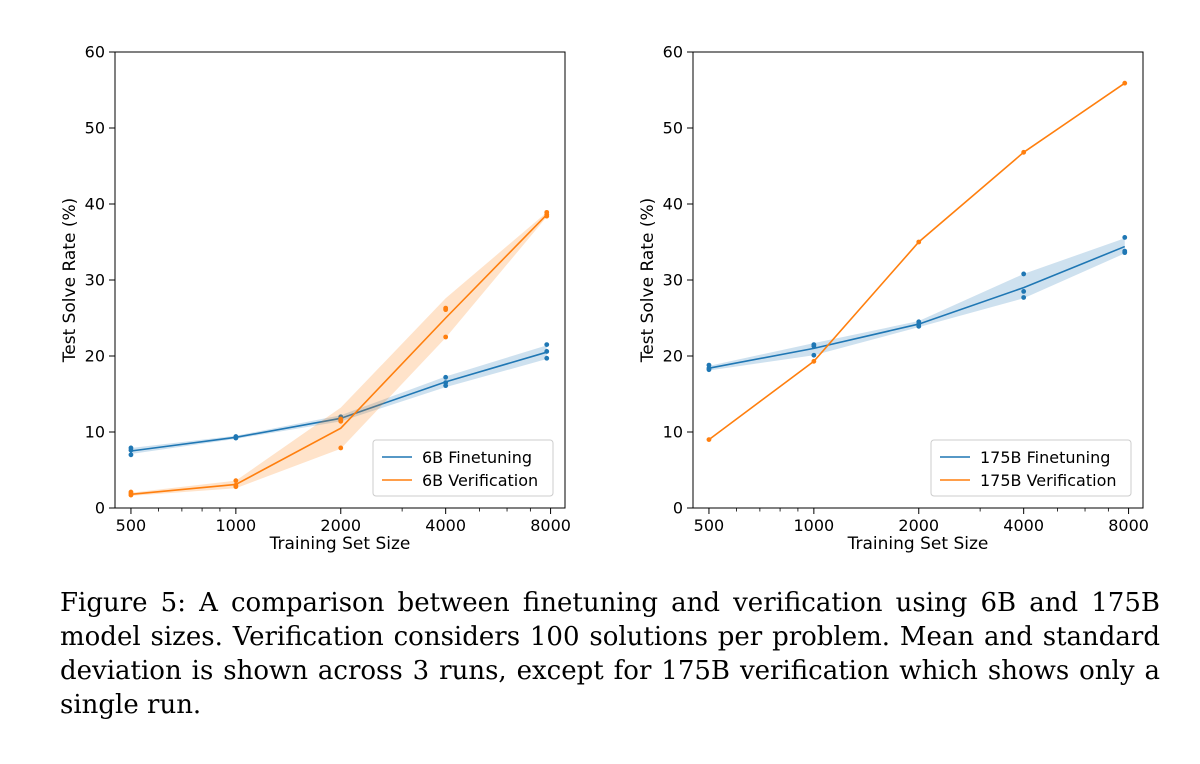 This screenshot has width=1200, height=764. I want to click on legend-label: 6B Verification, so click(480, 480).